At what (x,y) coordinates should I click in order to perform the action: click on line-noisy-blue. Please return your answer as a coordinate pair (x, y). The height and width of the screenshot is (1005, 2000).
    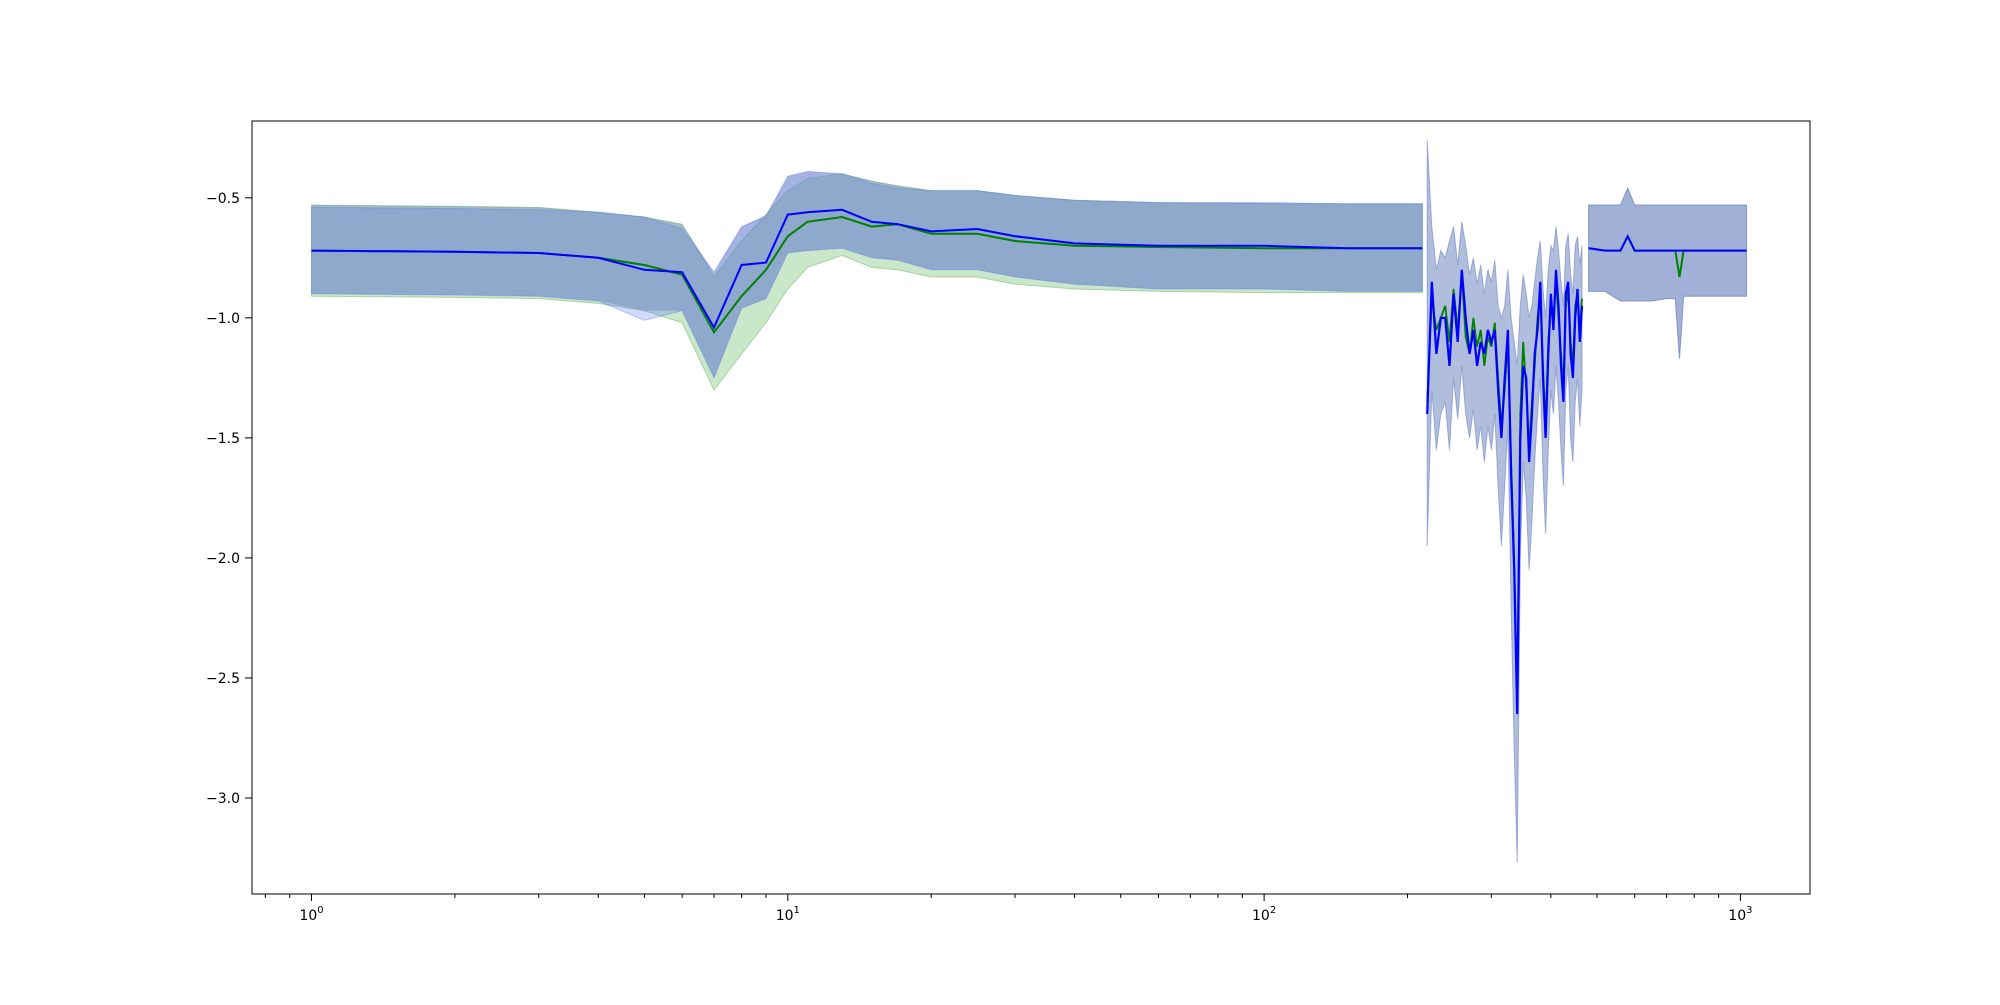
    Looking at the image, I should click on (1505, 492).